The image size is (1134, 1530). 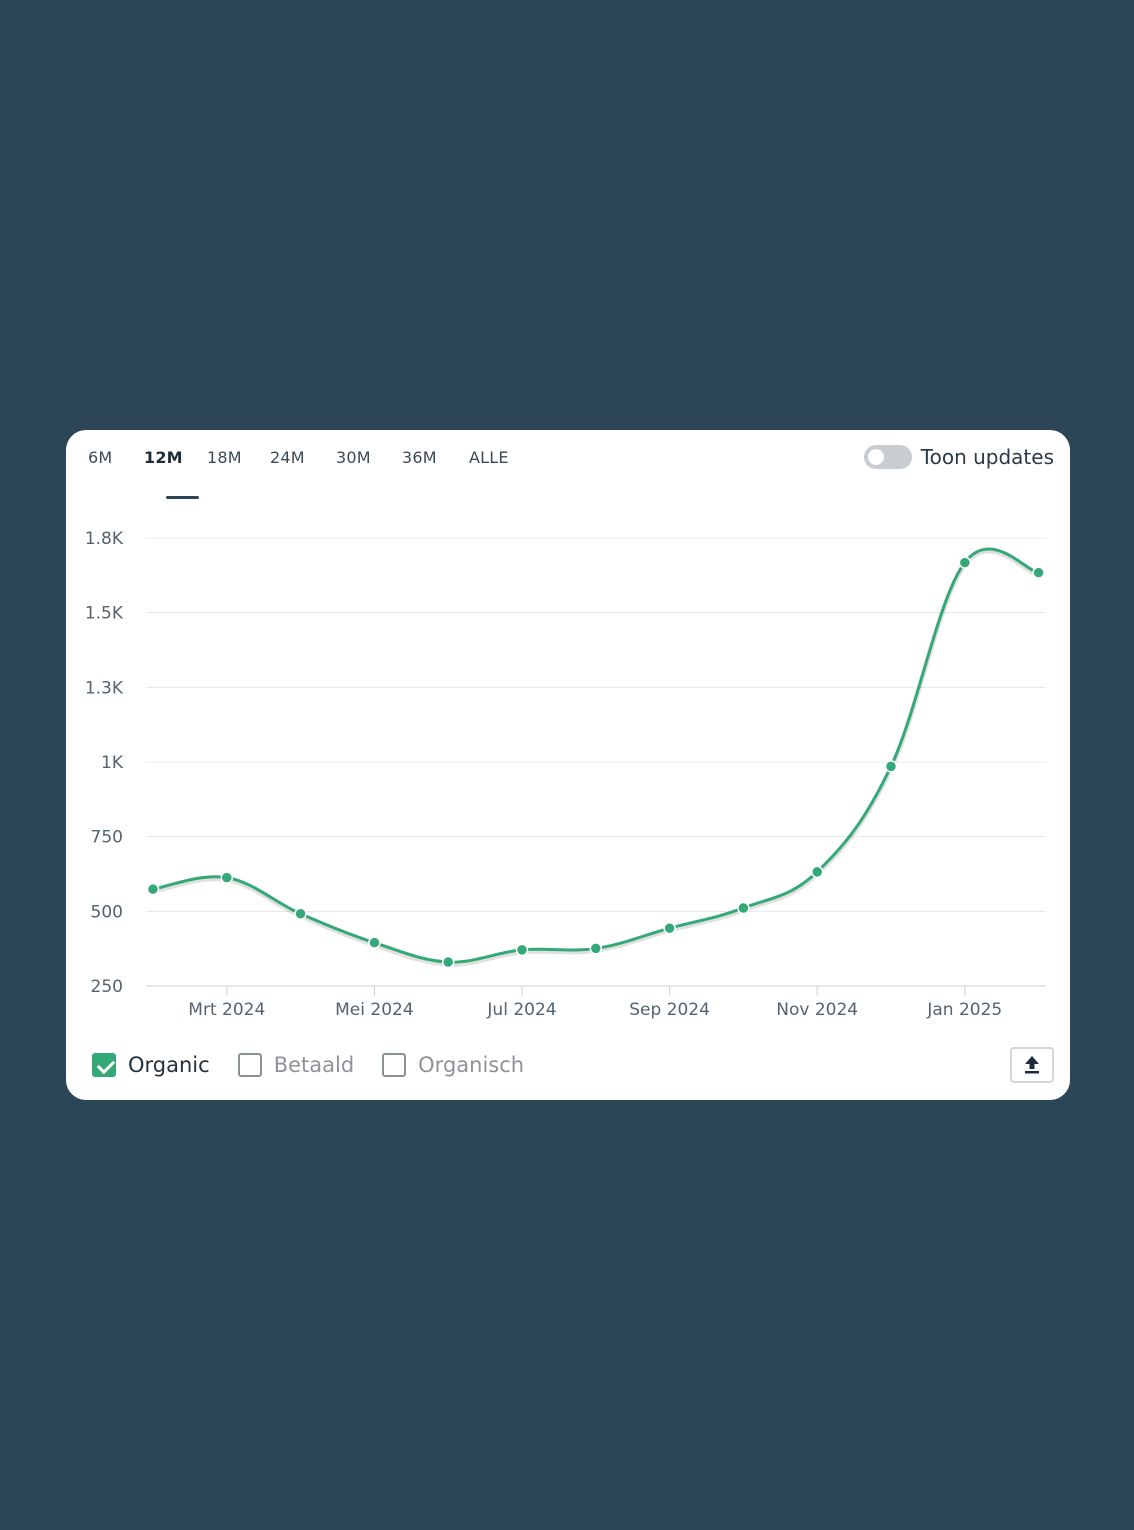 I want to click on chart-legend: Organic Betaald Organisch, so click(x=322, y=1065).